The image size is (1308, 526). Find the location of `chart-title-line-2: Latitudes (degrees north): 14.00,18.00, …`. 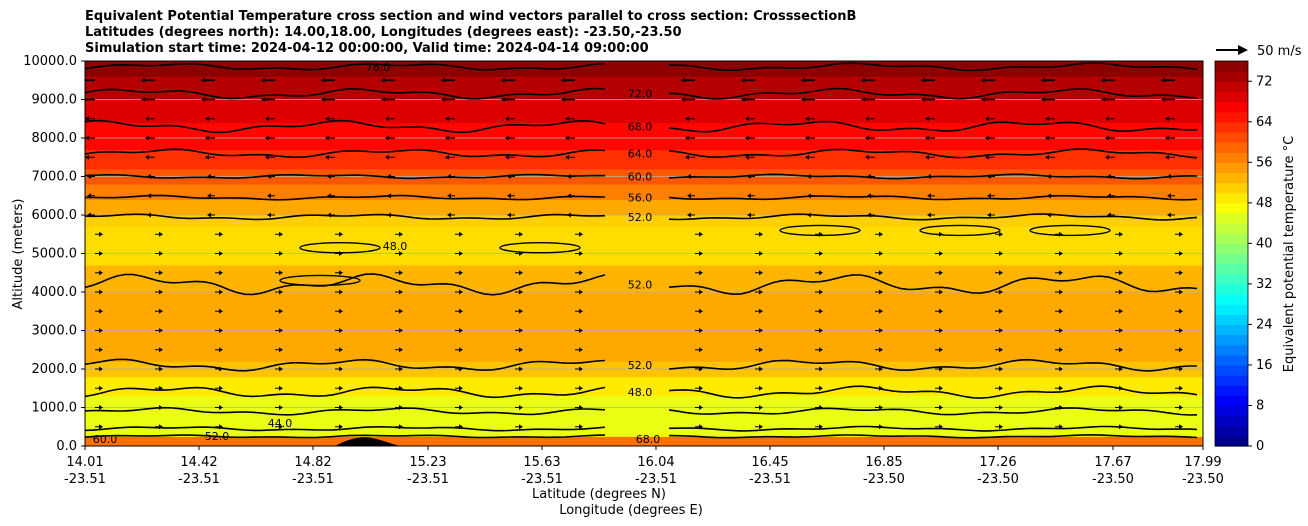

chart-title-line-2: Latitudes (degrees north): 14.00,18.00, … is located at coordinates (383, 32).